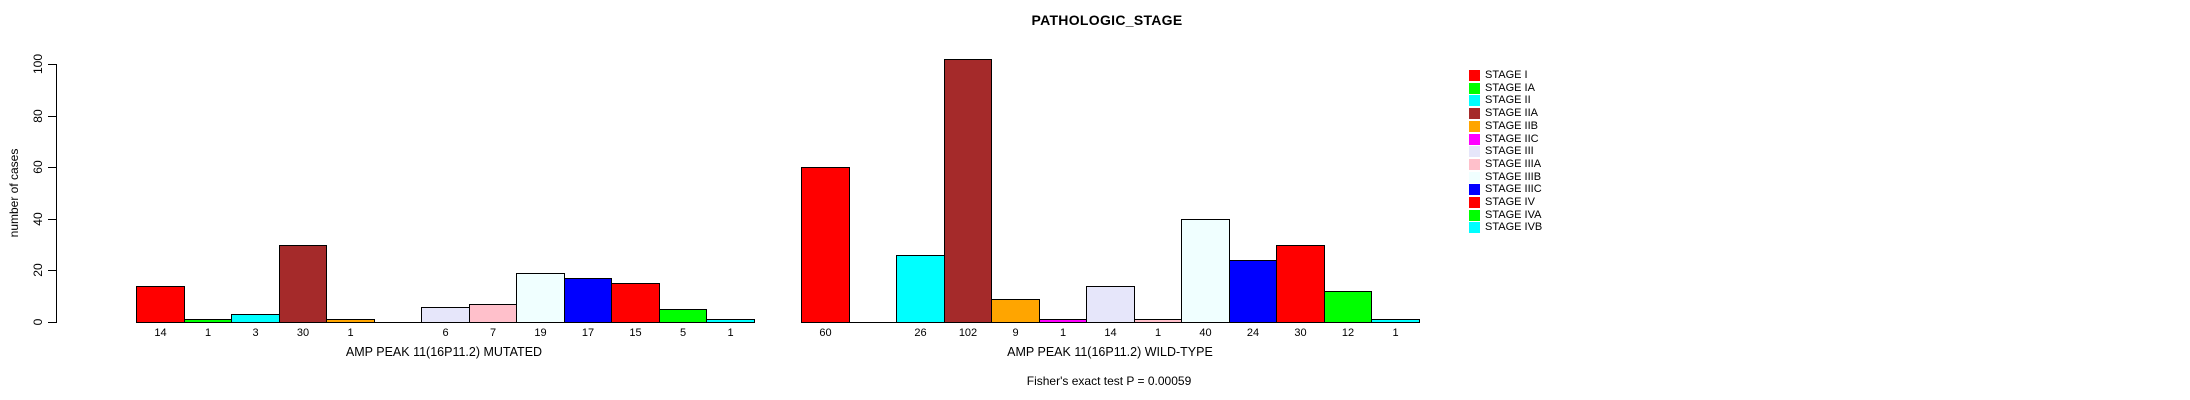 This screenshot has height=400, width=2190. What do you see at coordinates (1110, 352) in the screenshot?
I see `x-axis-label-wild-type: AMP PEAK 11(16P11.2) WILD-TYPE` at bounding box center [1110, 352].